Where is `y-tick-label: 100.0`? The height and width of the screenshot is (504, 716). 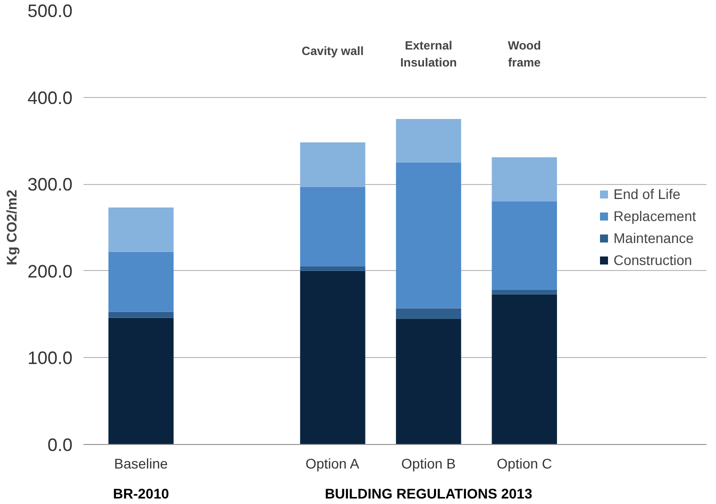 y-tick-label: 100.0 is located at coordinates (50, 358).